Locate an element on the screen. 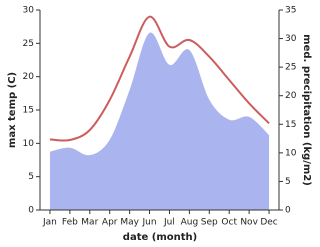 The width and height of the screenshot is (320, 247). x-tick-label: Jun is located at coordinates (149, 223).